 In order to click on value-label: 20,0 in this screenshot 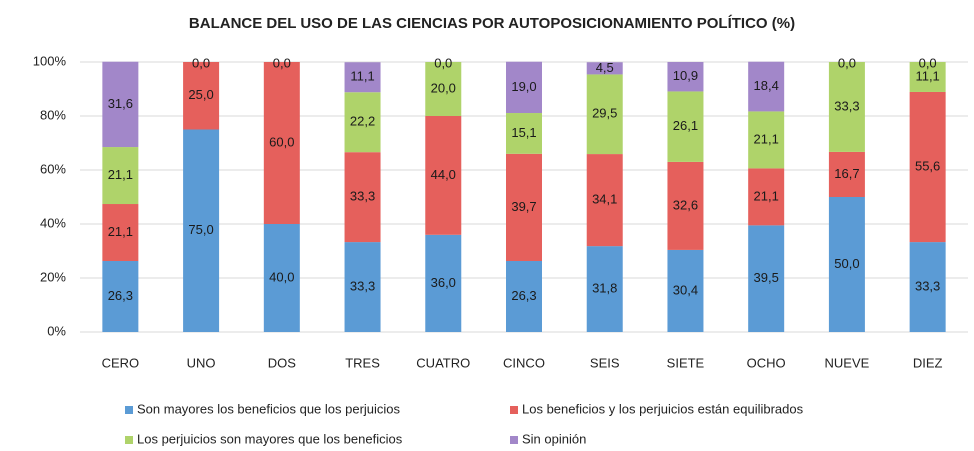, I will do `click(443, 87)`.